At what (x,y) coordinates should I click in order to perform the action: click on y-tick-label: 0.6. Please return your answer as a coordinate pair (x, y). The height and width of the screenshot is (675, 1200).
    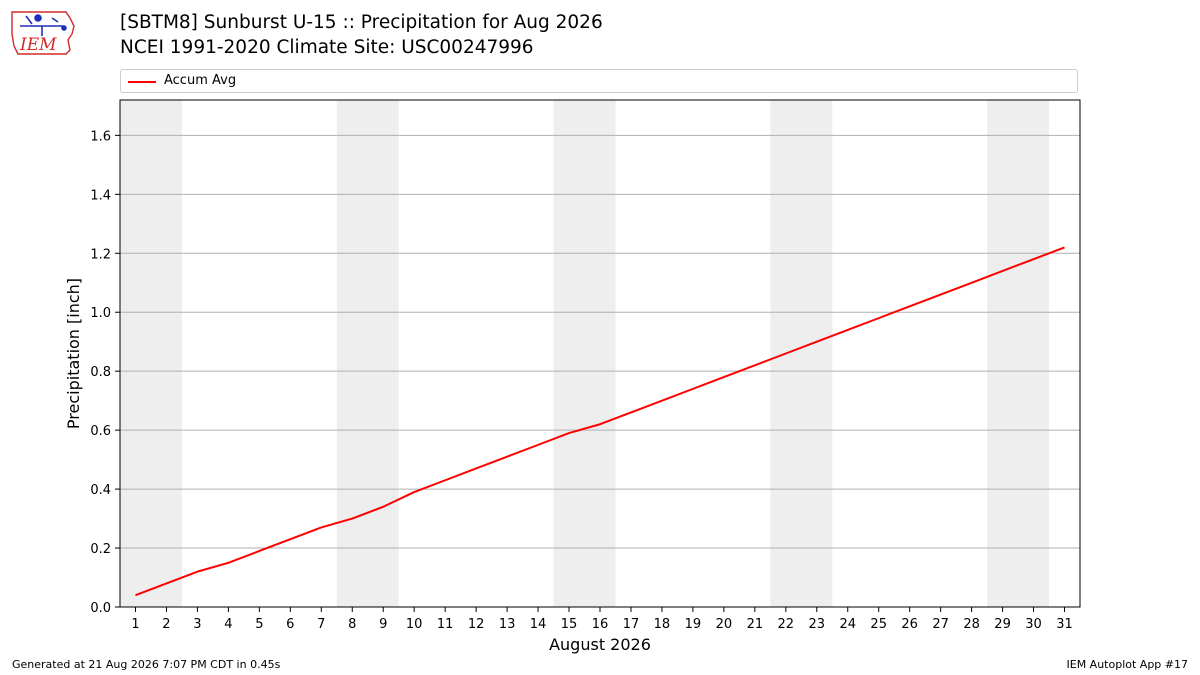
    Looking at the image, I should click on (100, 431).